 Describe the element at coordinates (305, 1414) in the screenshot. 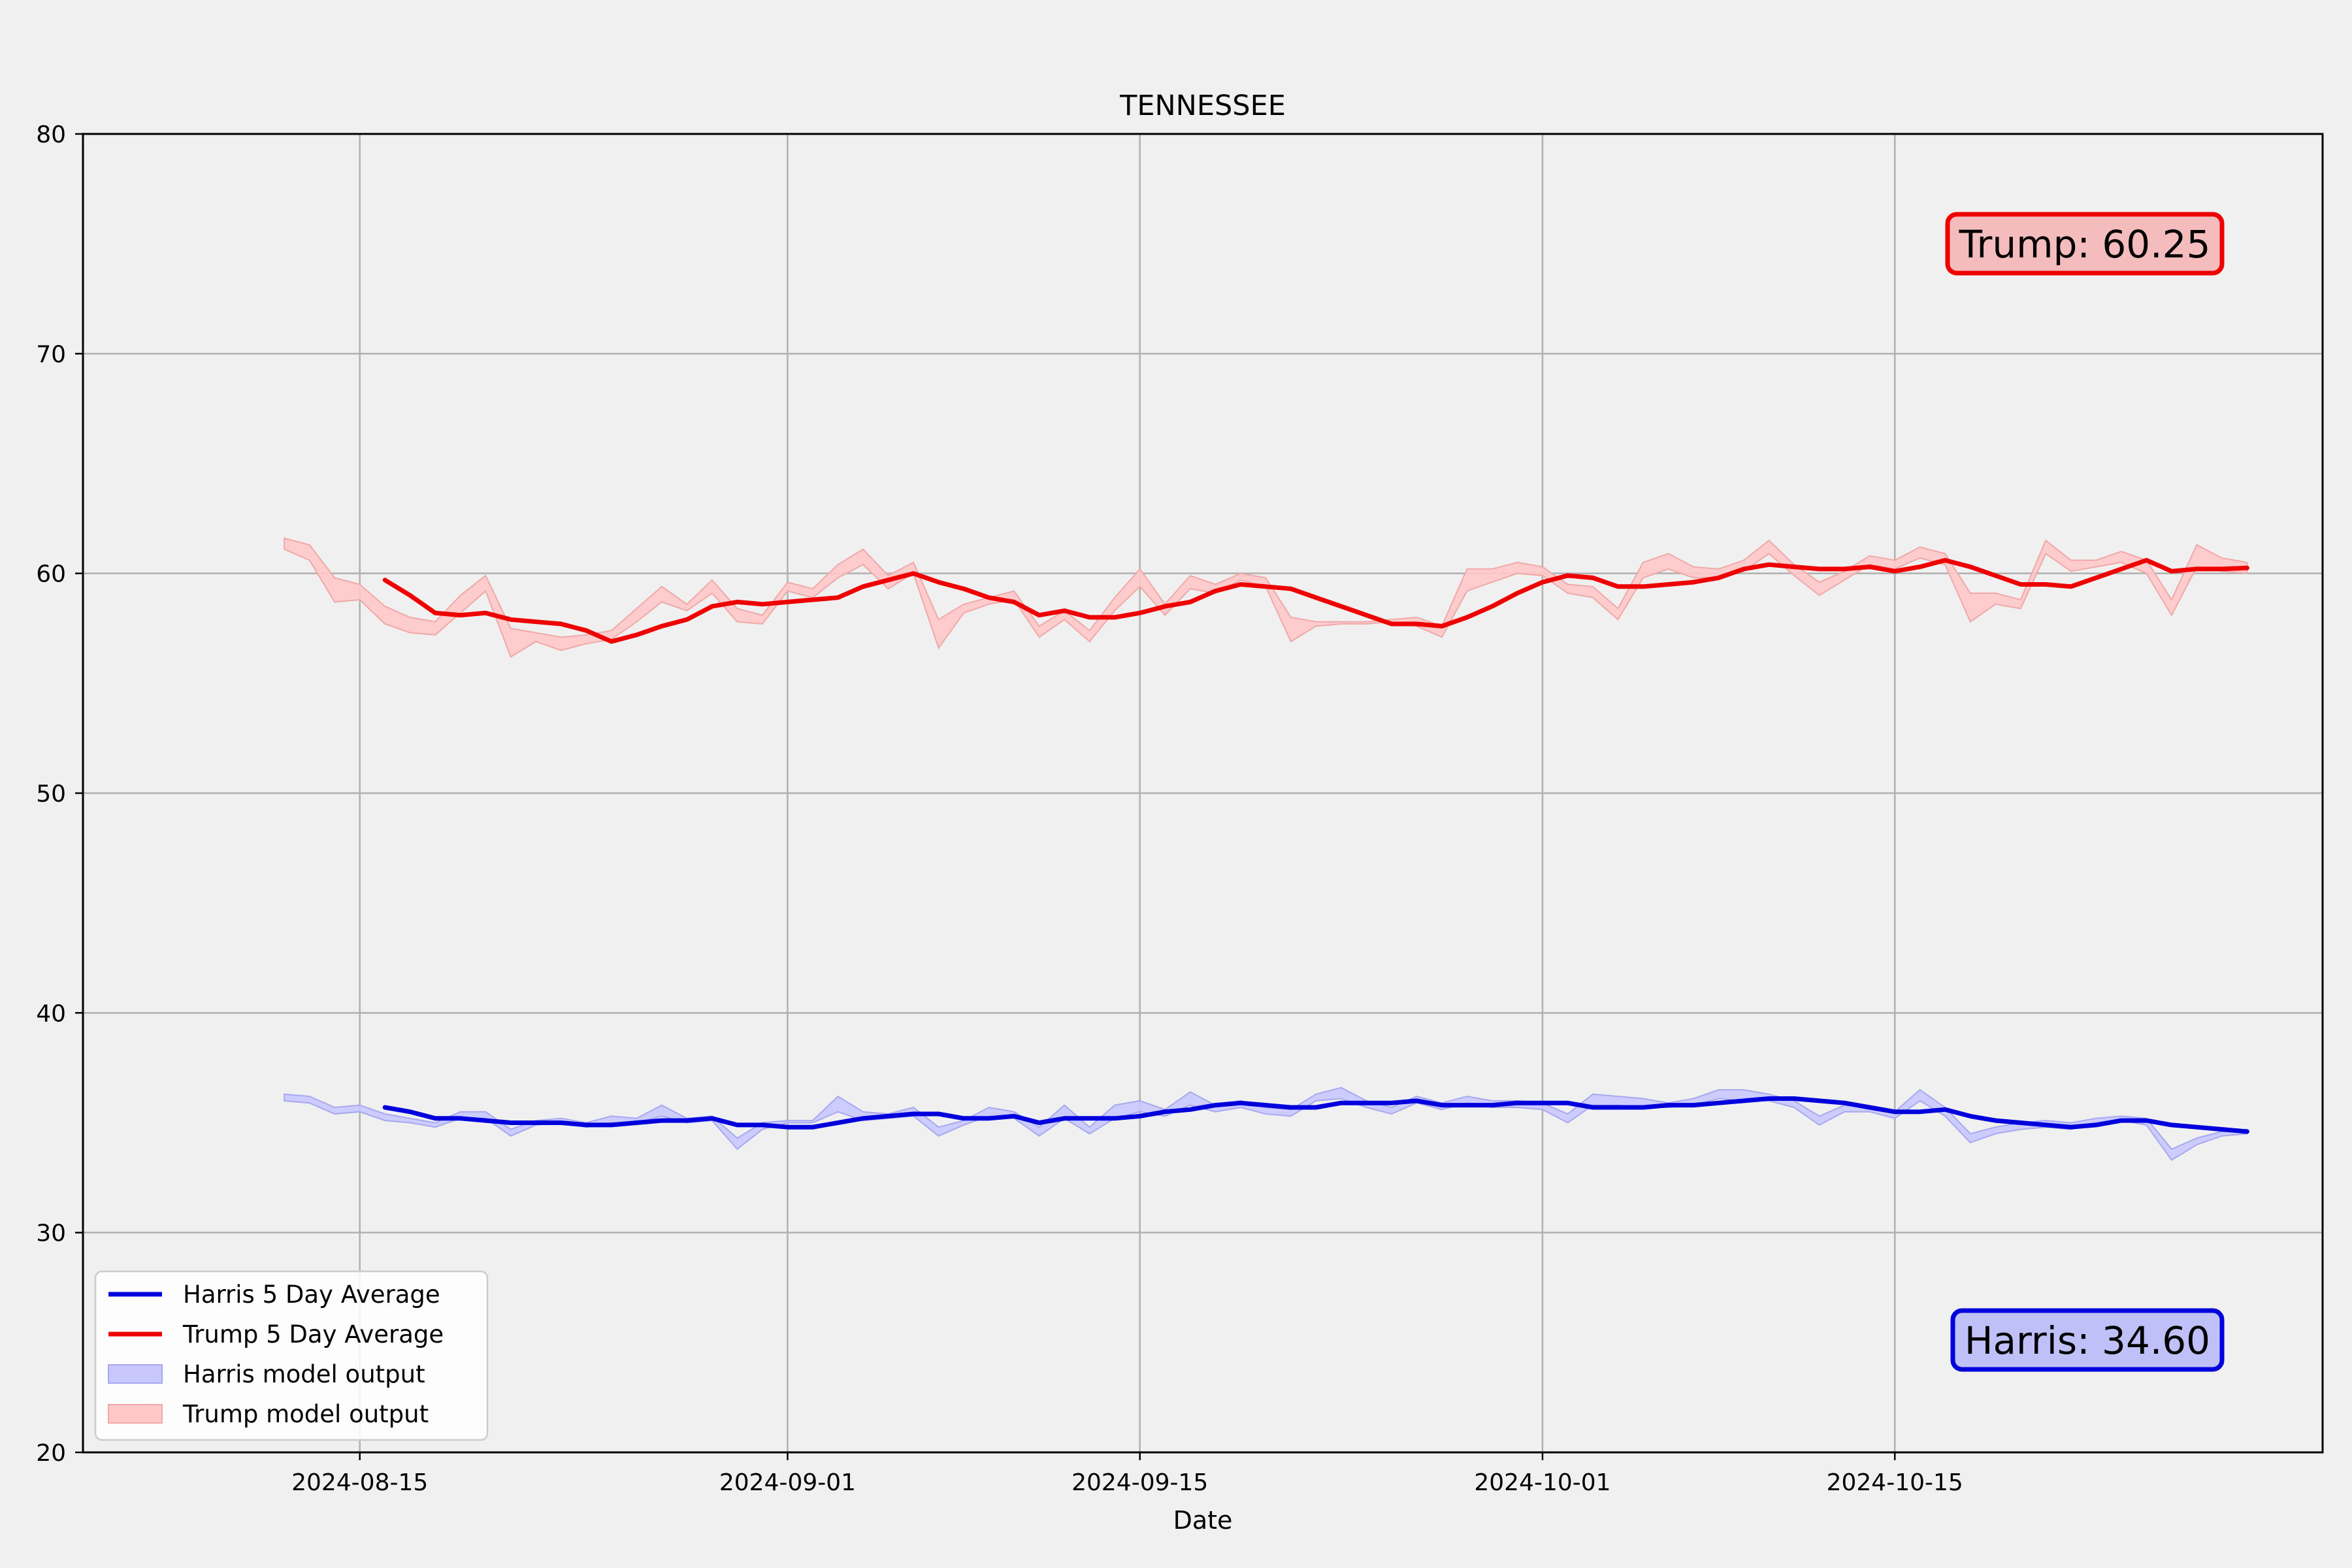

I see `trump-model-output-legend-label: Trump model output` at that location.